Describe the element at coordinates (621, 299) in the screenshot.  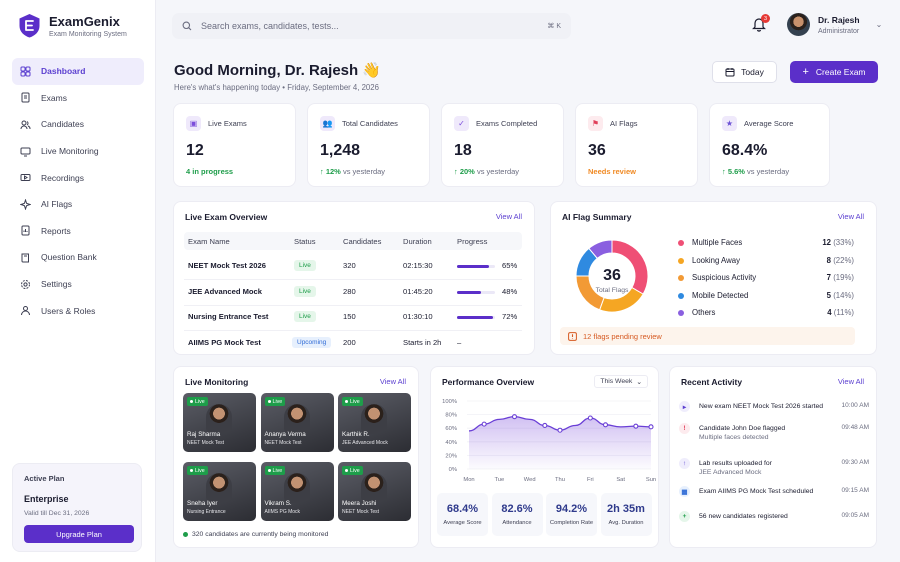
I see `donut-slice-looking-away` at that location.